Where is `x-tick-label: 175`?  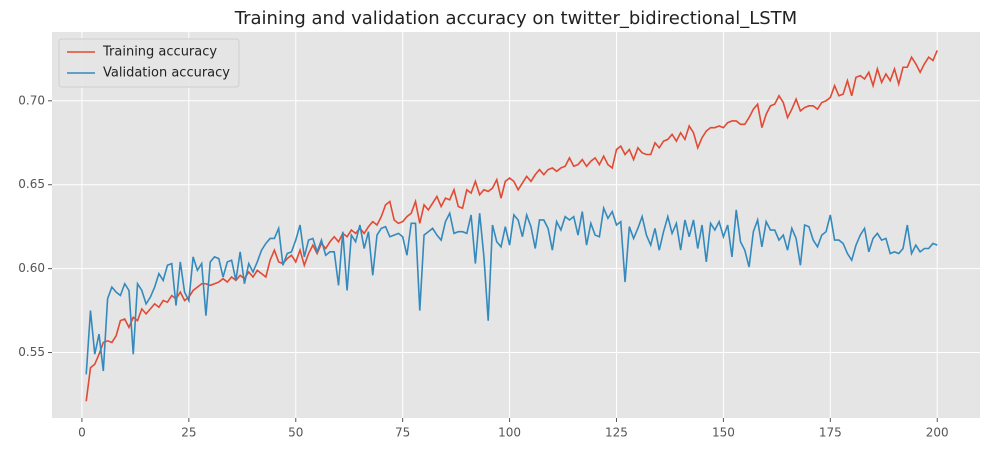
x-tick-label: 175 is located at coordinates (830, 433).